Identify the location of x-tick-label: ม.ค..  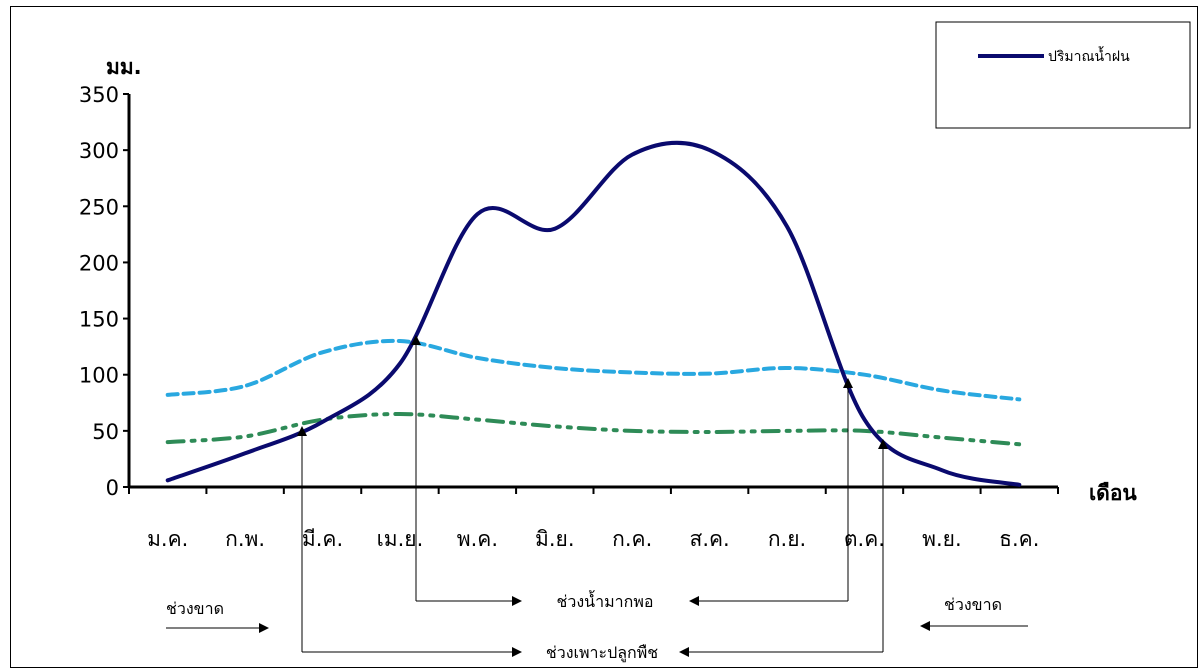
(167, 539).